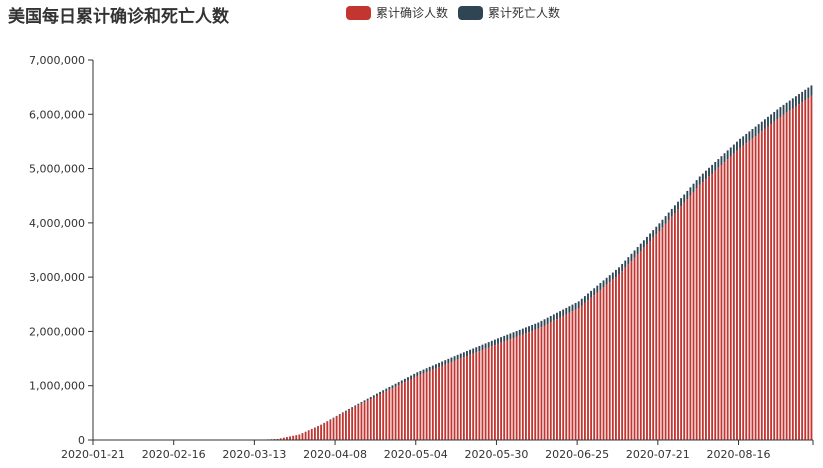 The width and height of the screenshot is (823, 468). Describe the element at coordinates (397, 12) in the screenshot. I see `legend-item-confirmed: 累计确诊人数` at that location.